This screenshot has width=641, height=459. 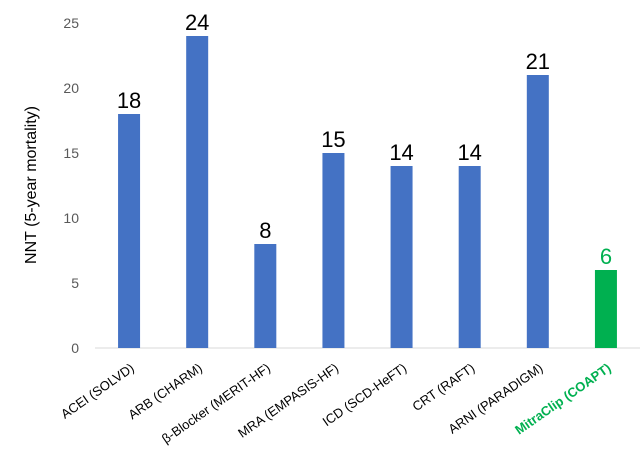 What do you see at coordinates (333, 139) in the screenshot?
I see `data-label-3: 15` at bounding box center [333, 139].